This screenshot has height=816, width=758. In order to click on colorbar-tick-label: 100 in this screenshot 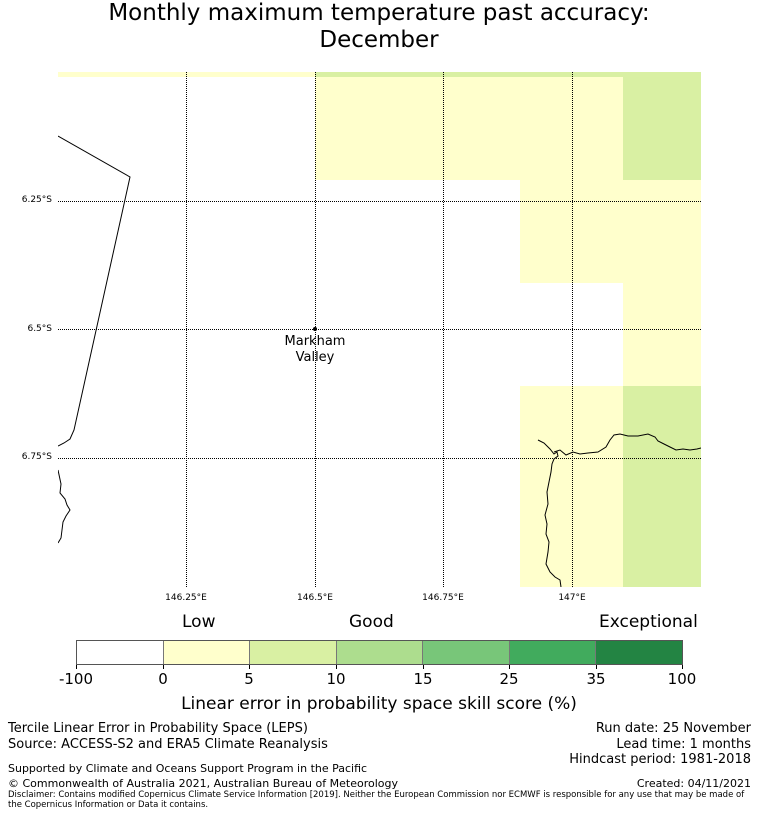, I will do `click(682, 679)`.